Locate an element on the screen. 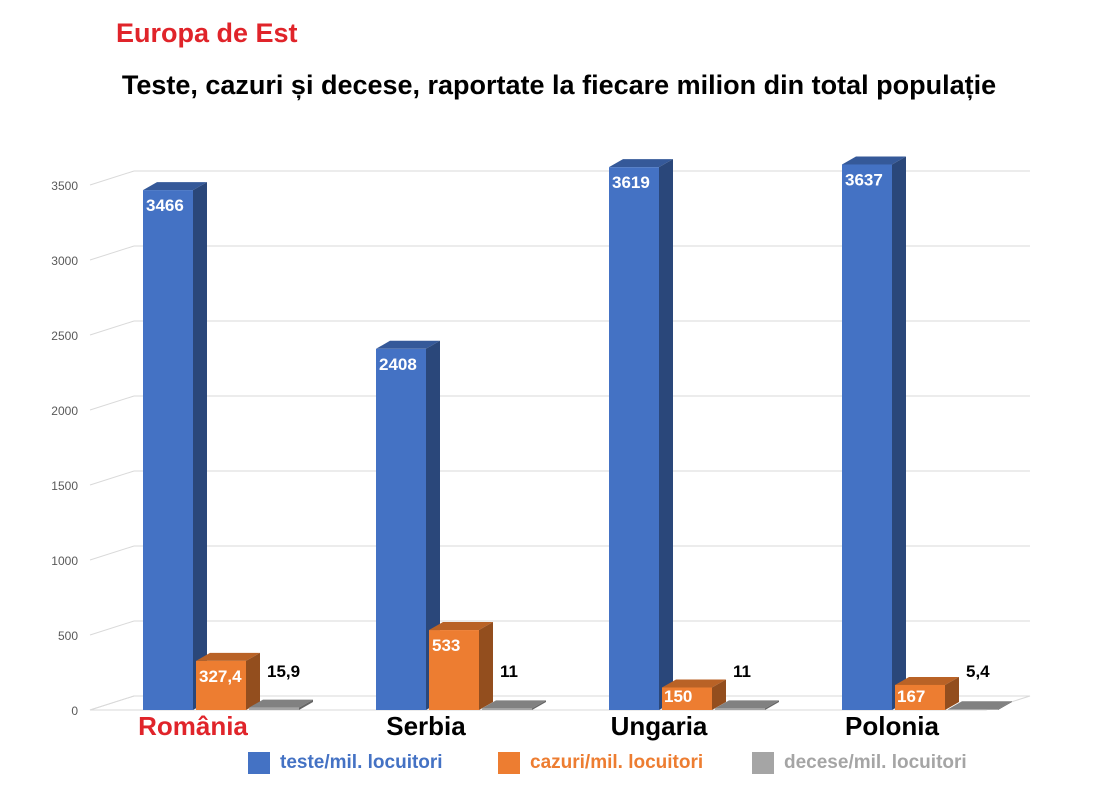 The height and width of the screenshot is (812, 1118). y-tick-label: 3000 is located at coordinates (64, 261).